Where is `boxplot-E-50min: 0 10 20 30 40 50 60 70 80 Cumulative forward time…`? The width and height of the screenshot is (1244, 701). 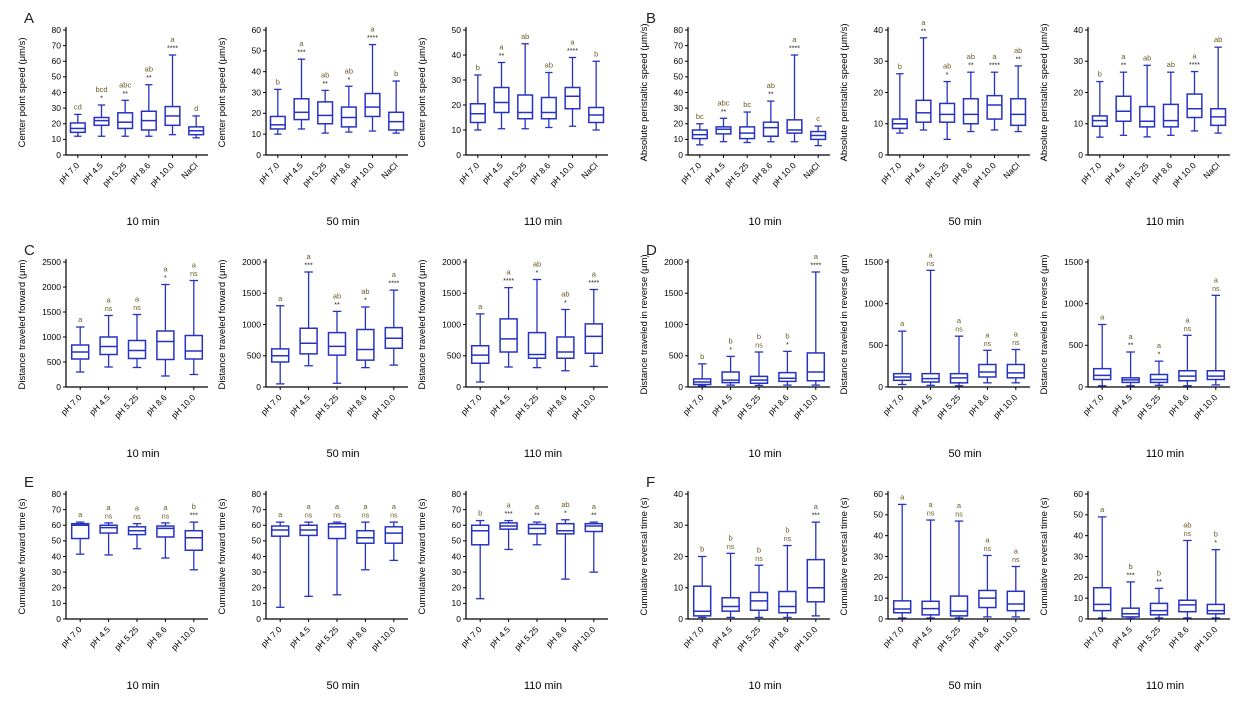 boxplot-E-50min: 0 10 20 30 40 50 60 70 80 Cumulative forward time… is located at coordinates (314, 580).